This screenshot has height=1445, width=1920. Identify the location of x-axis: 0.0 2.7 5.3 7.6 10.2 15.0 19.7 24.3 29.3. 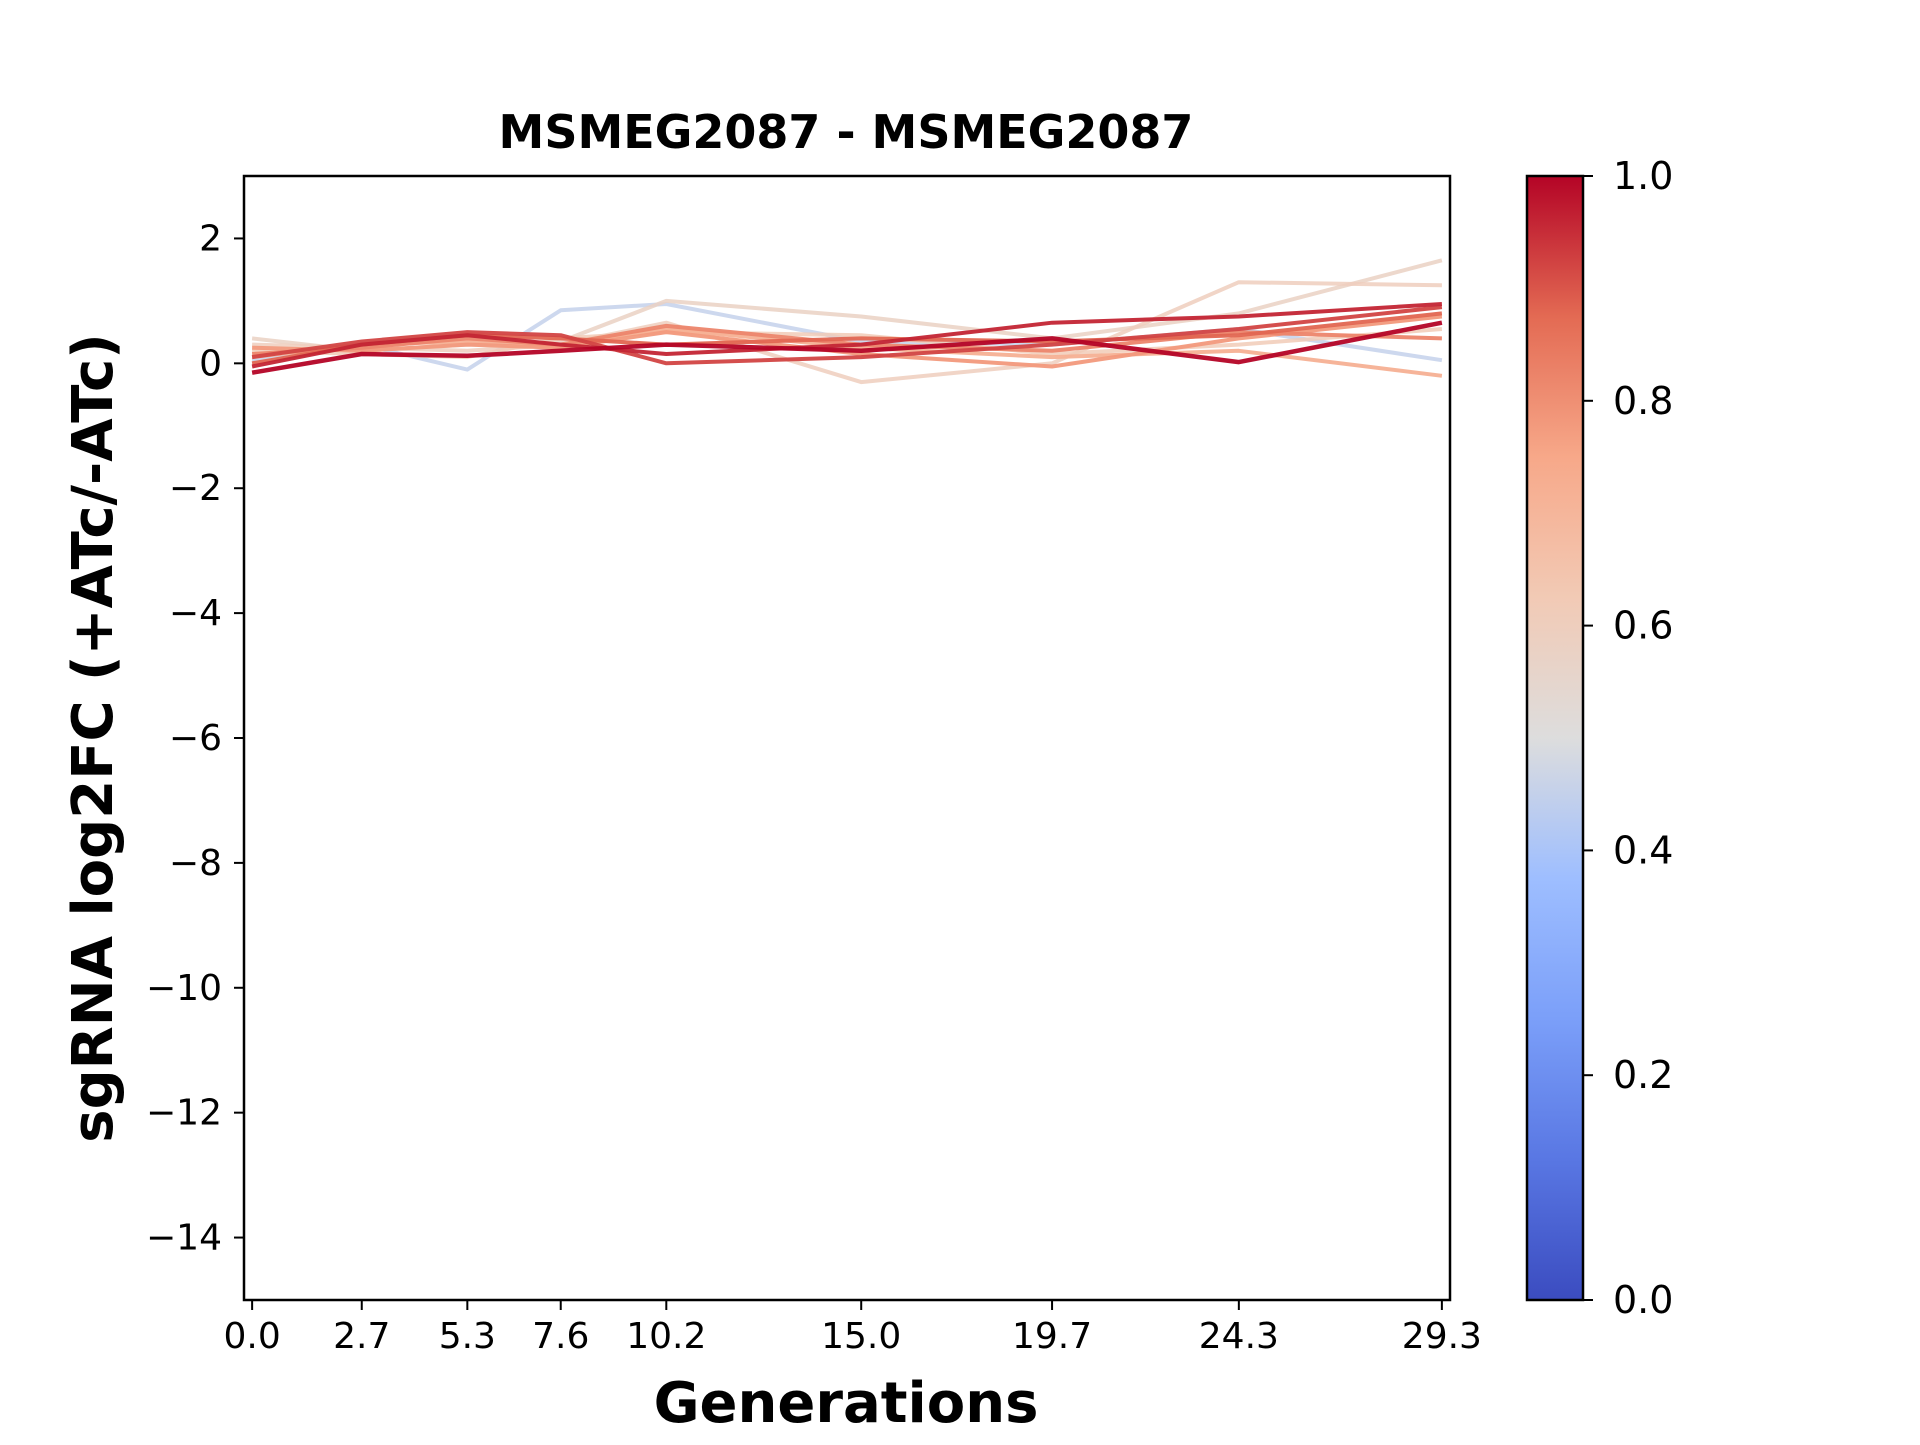
(852, 1328).